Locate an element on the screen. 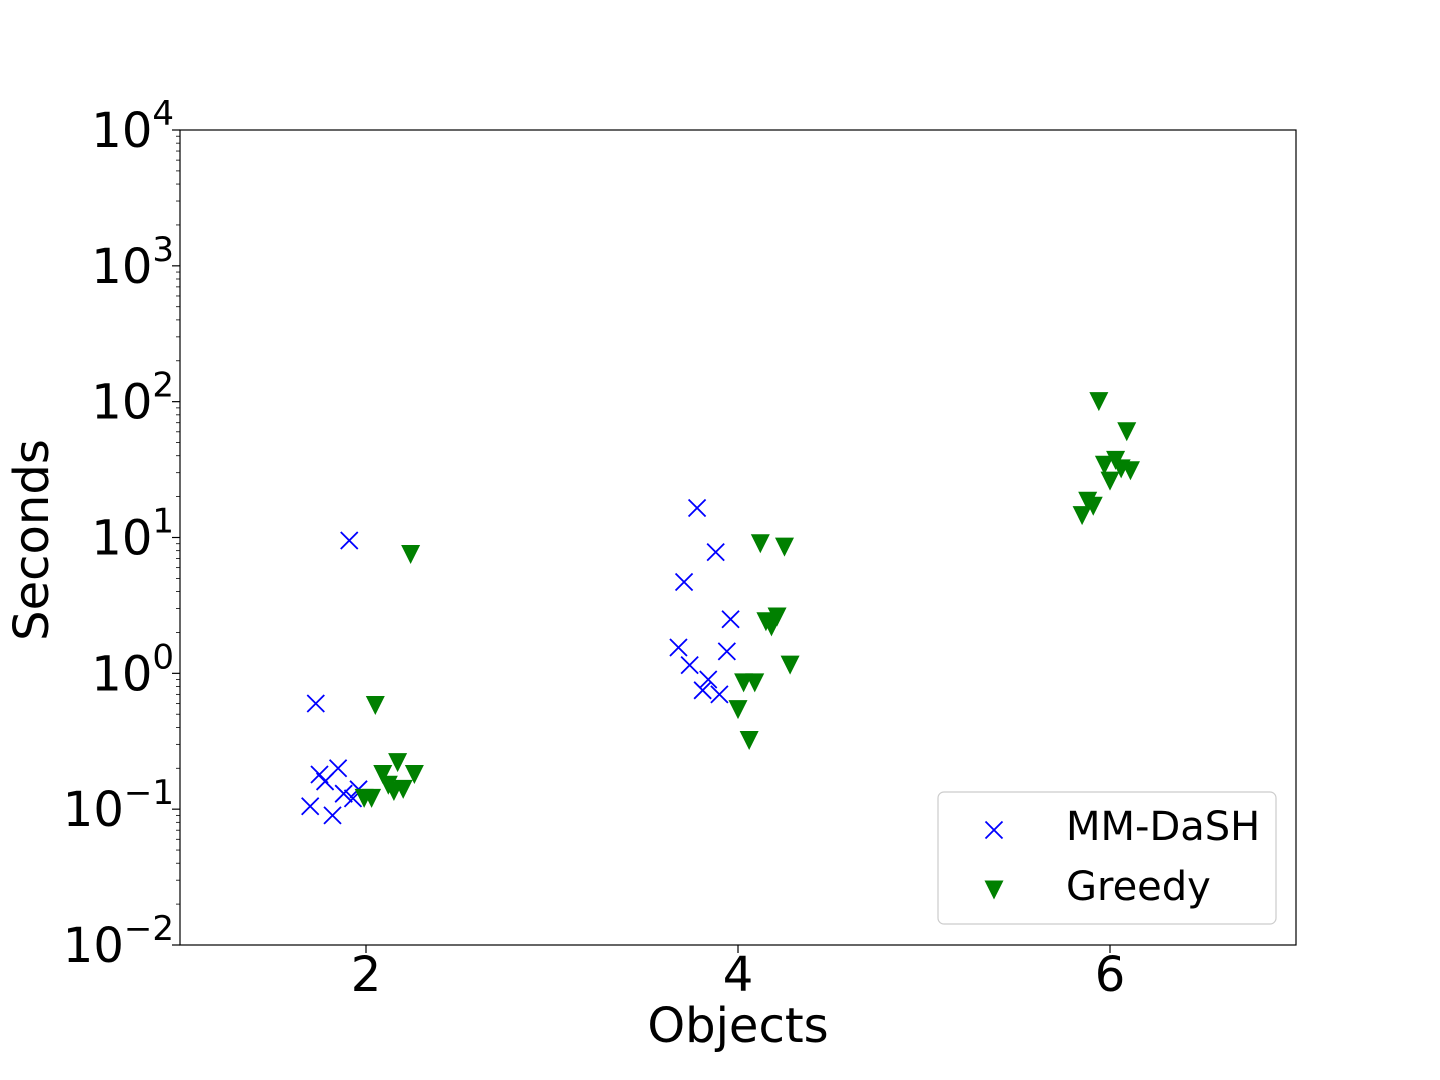 The height and width of the screenshot is (1080, 1440). legend-marker-mm-dash is located at coordinates (994, 830).